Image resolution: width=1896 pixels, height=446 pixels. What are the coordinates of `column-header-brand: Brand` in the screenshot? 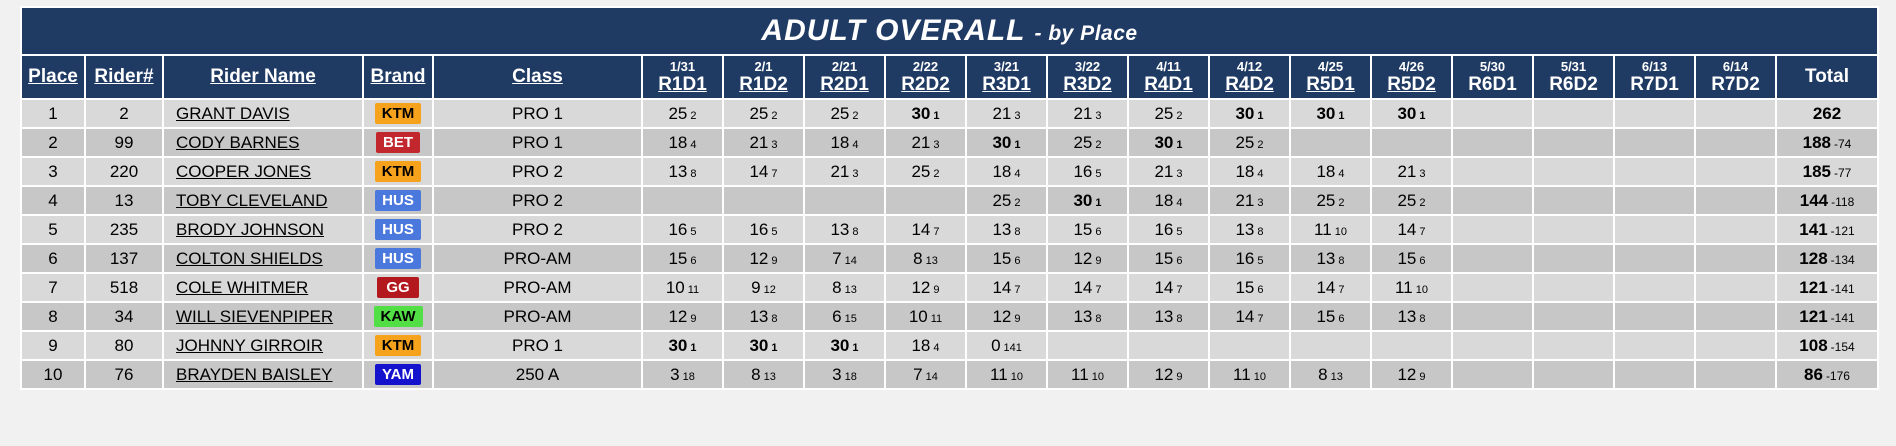 It's located at (398, 77).